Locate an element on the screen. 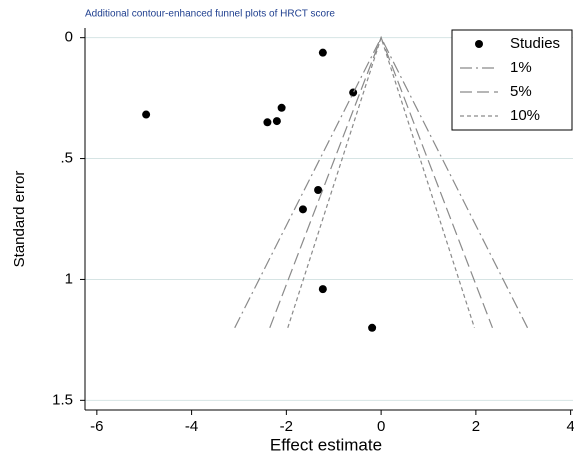 This screenshot has width=574, height=457. x-tick-label: 4 is located at coordinates (570, 426).